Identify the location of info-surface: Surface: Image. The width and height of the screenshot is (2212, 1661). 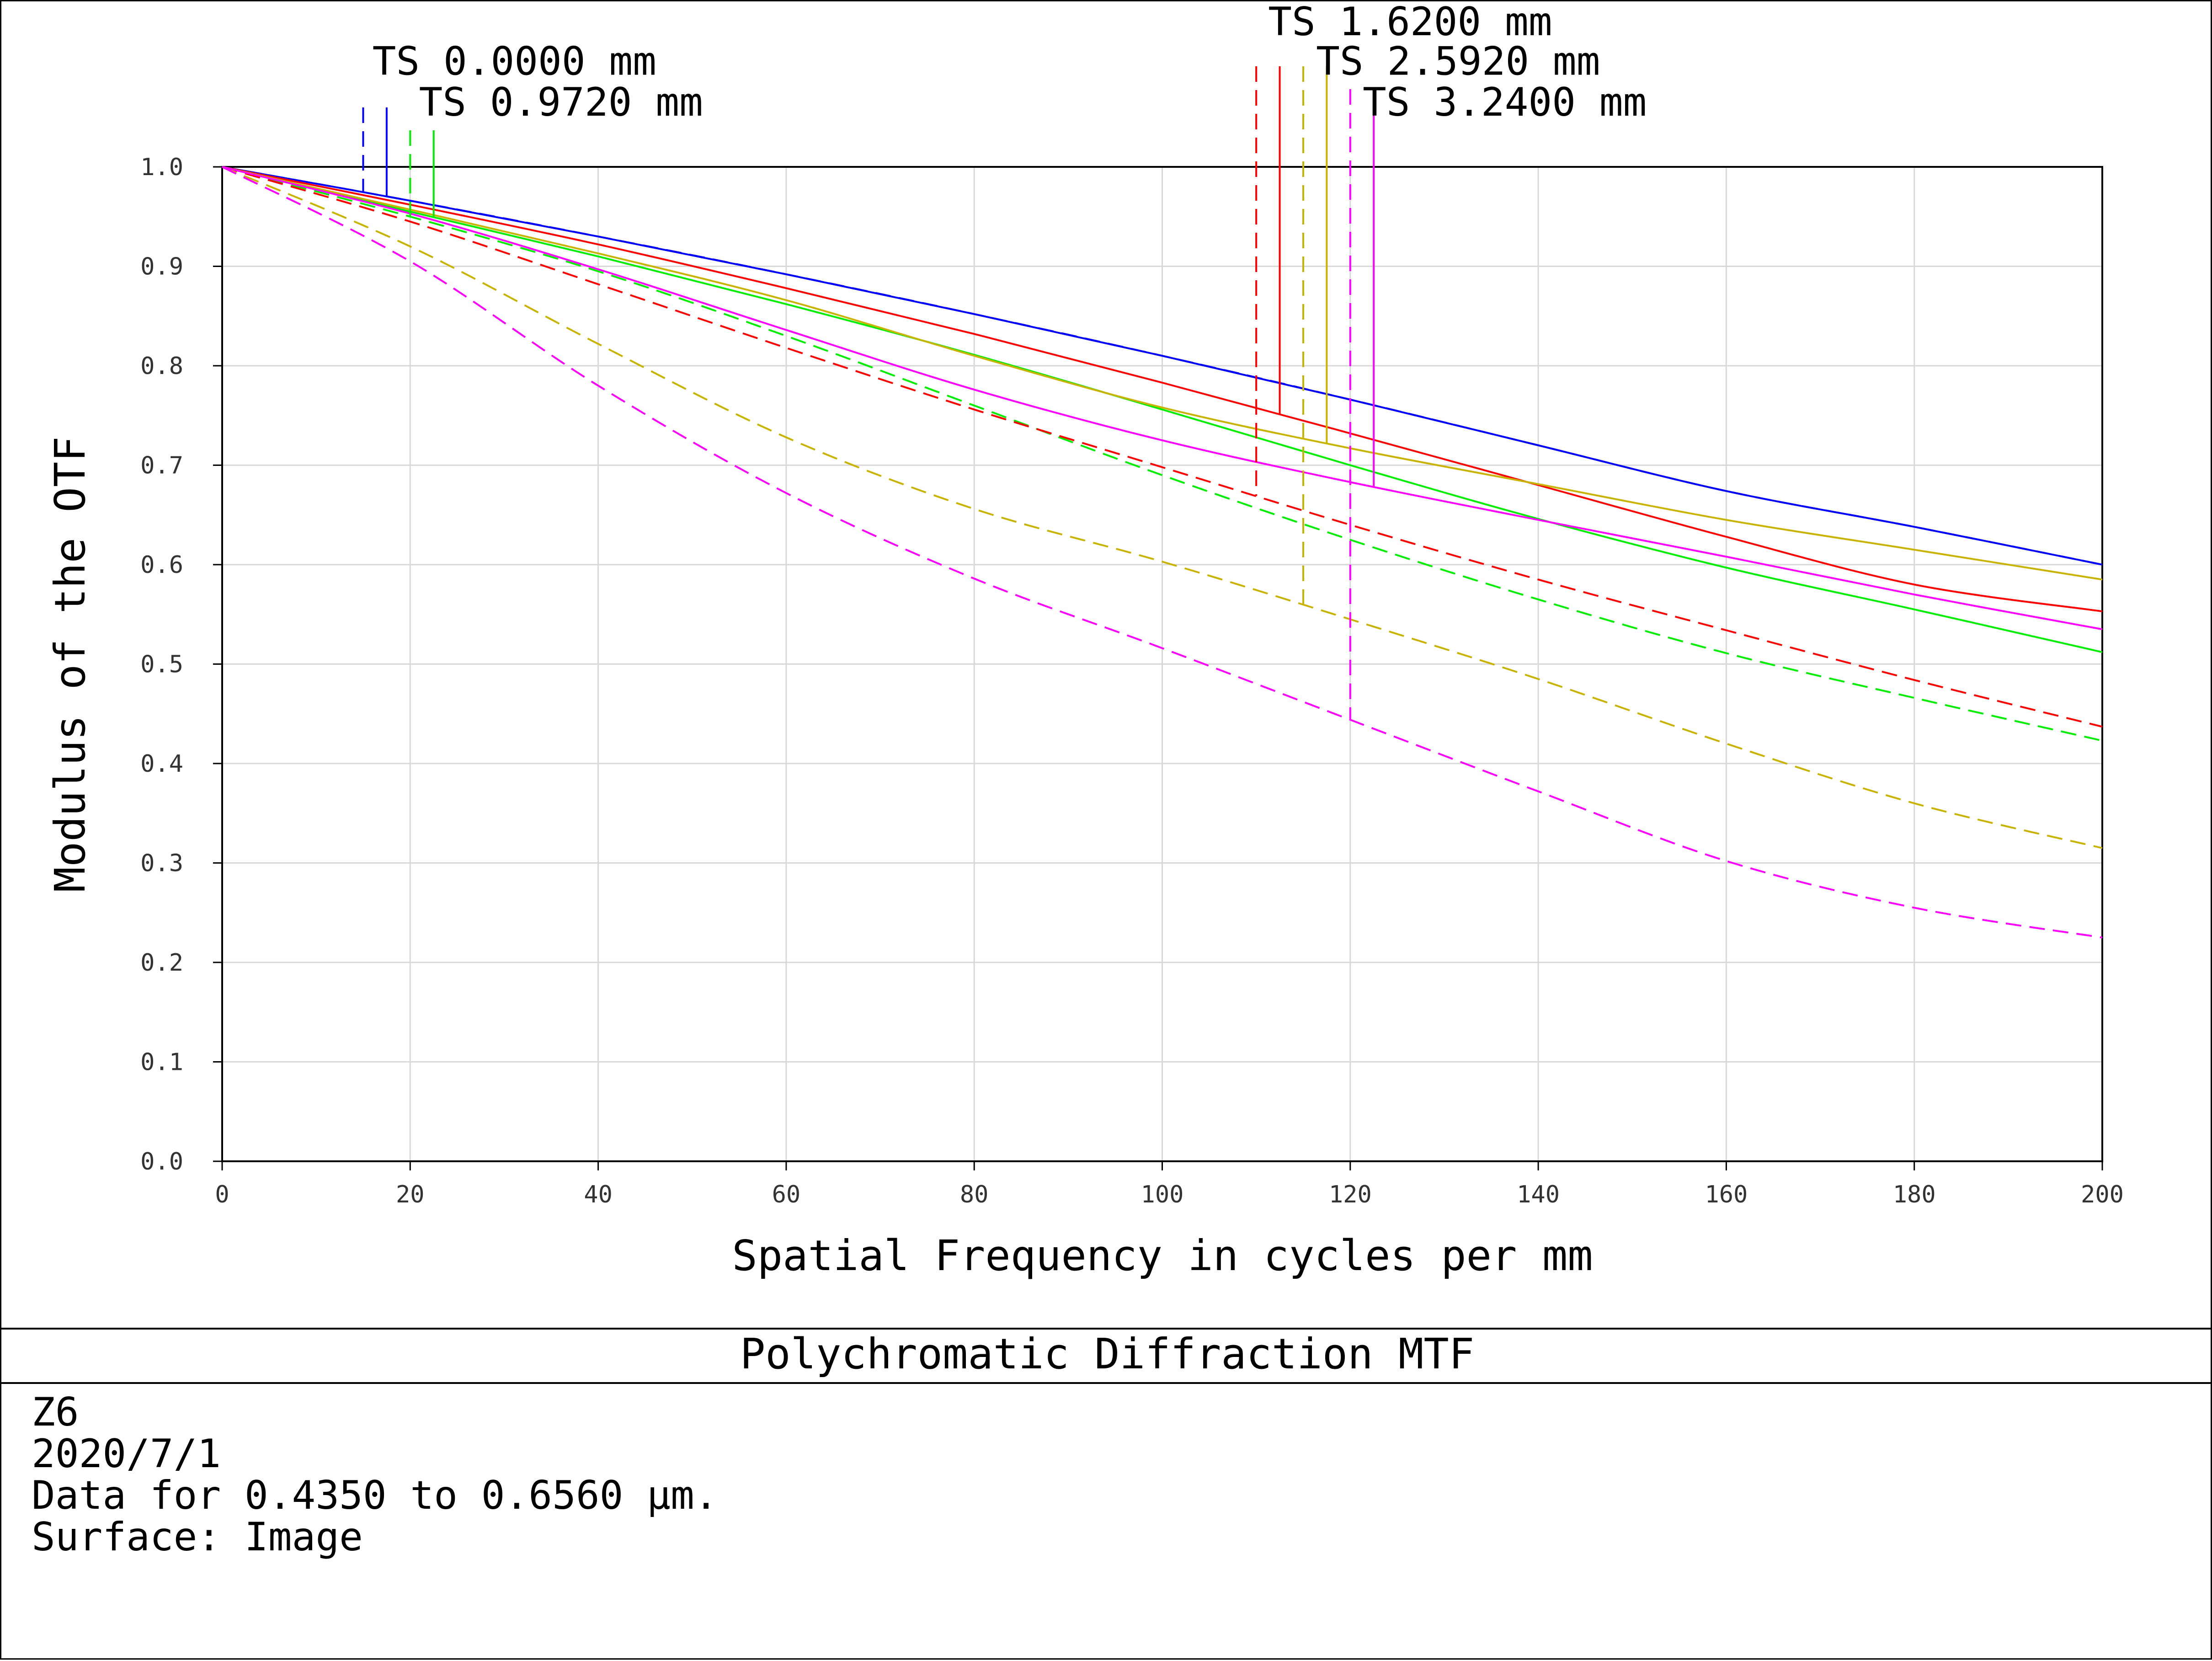
(197, 1537).